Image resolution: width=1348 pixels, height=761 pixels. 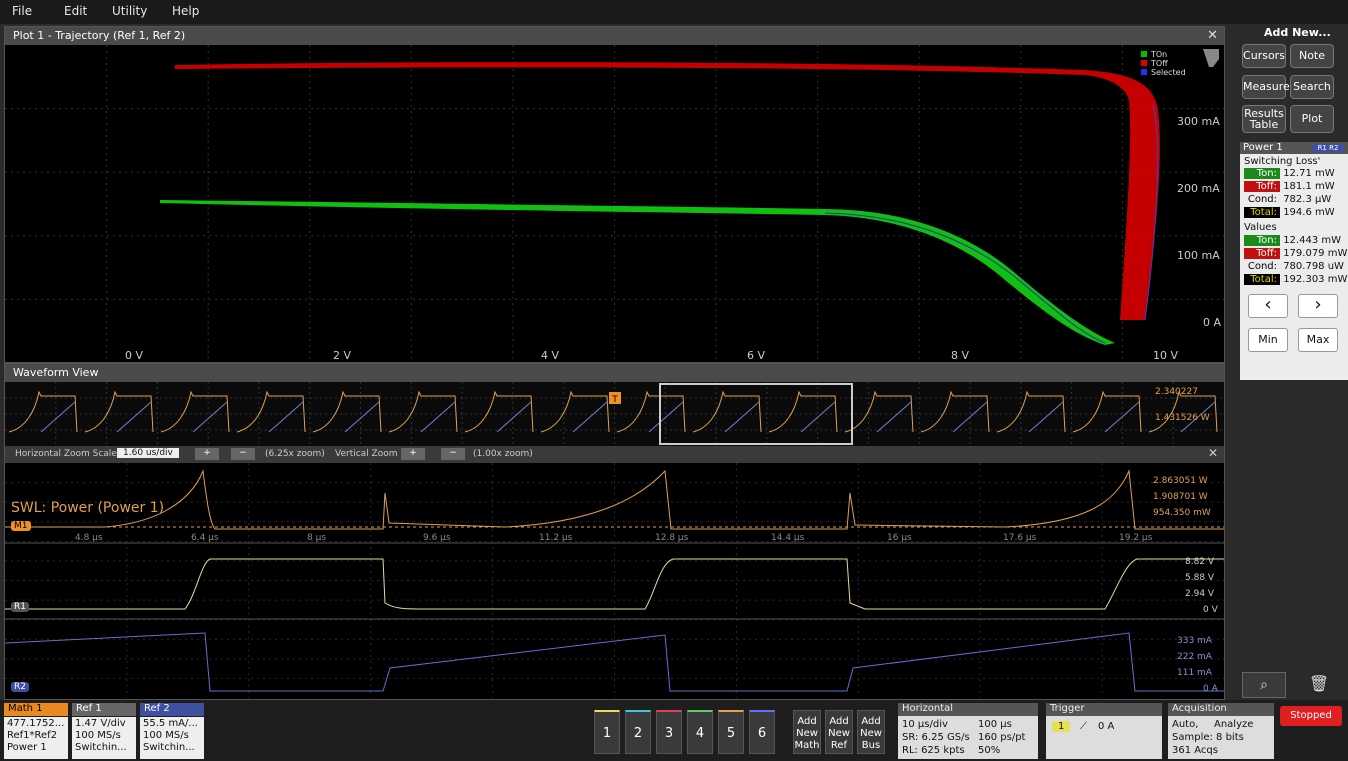 What do you see at coordinates (1268, 340) in the screenshot?
I see `min-button: Min` at bounding box center [1268, 340].